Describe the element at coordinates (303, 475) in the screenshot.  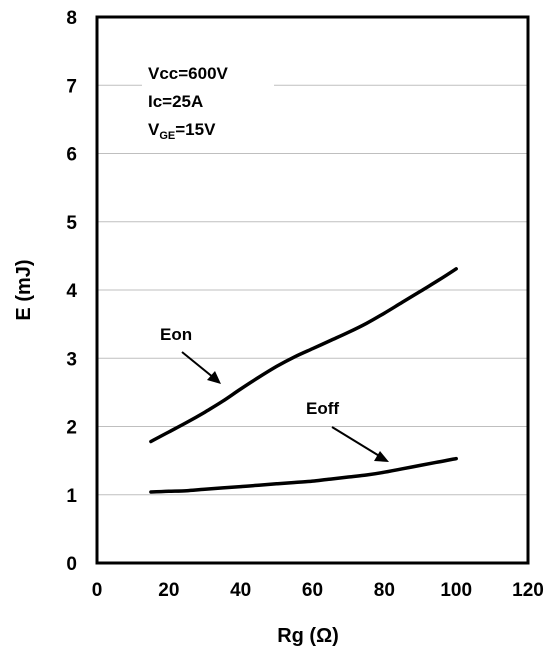
I see `series-line-eoff` at that location.